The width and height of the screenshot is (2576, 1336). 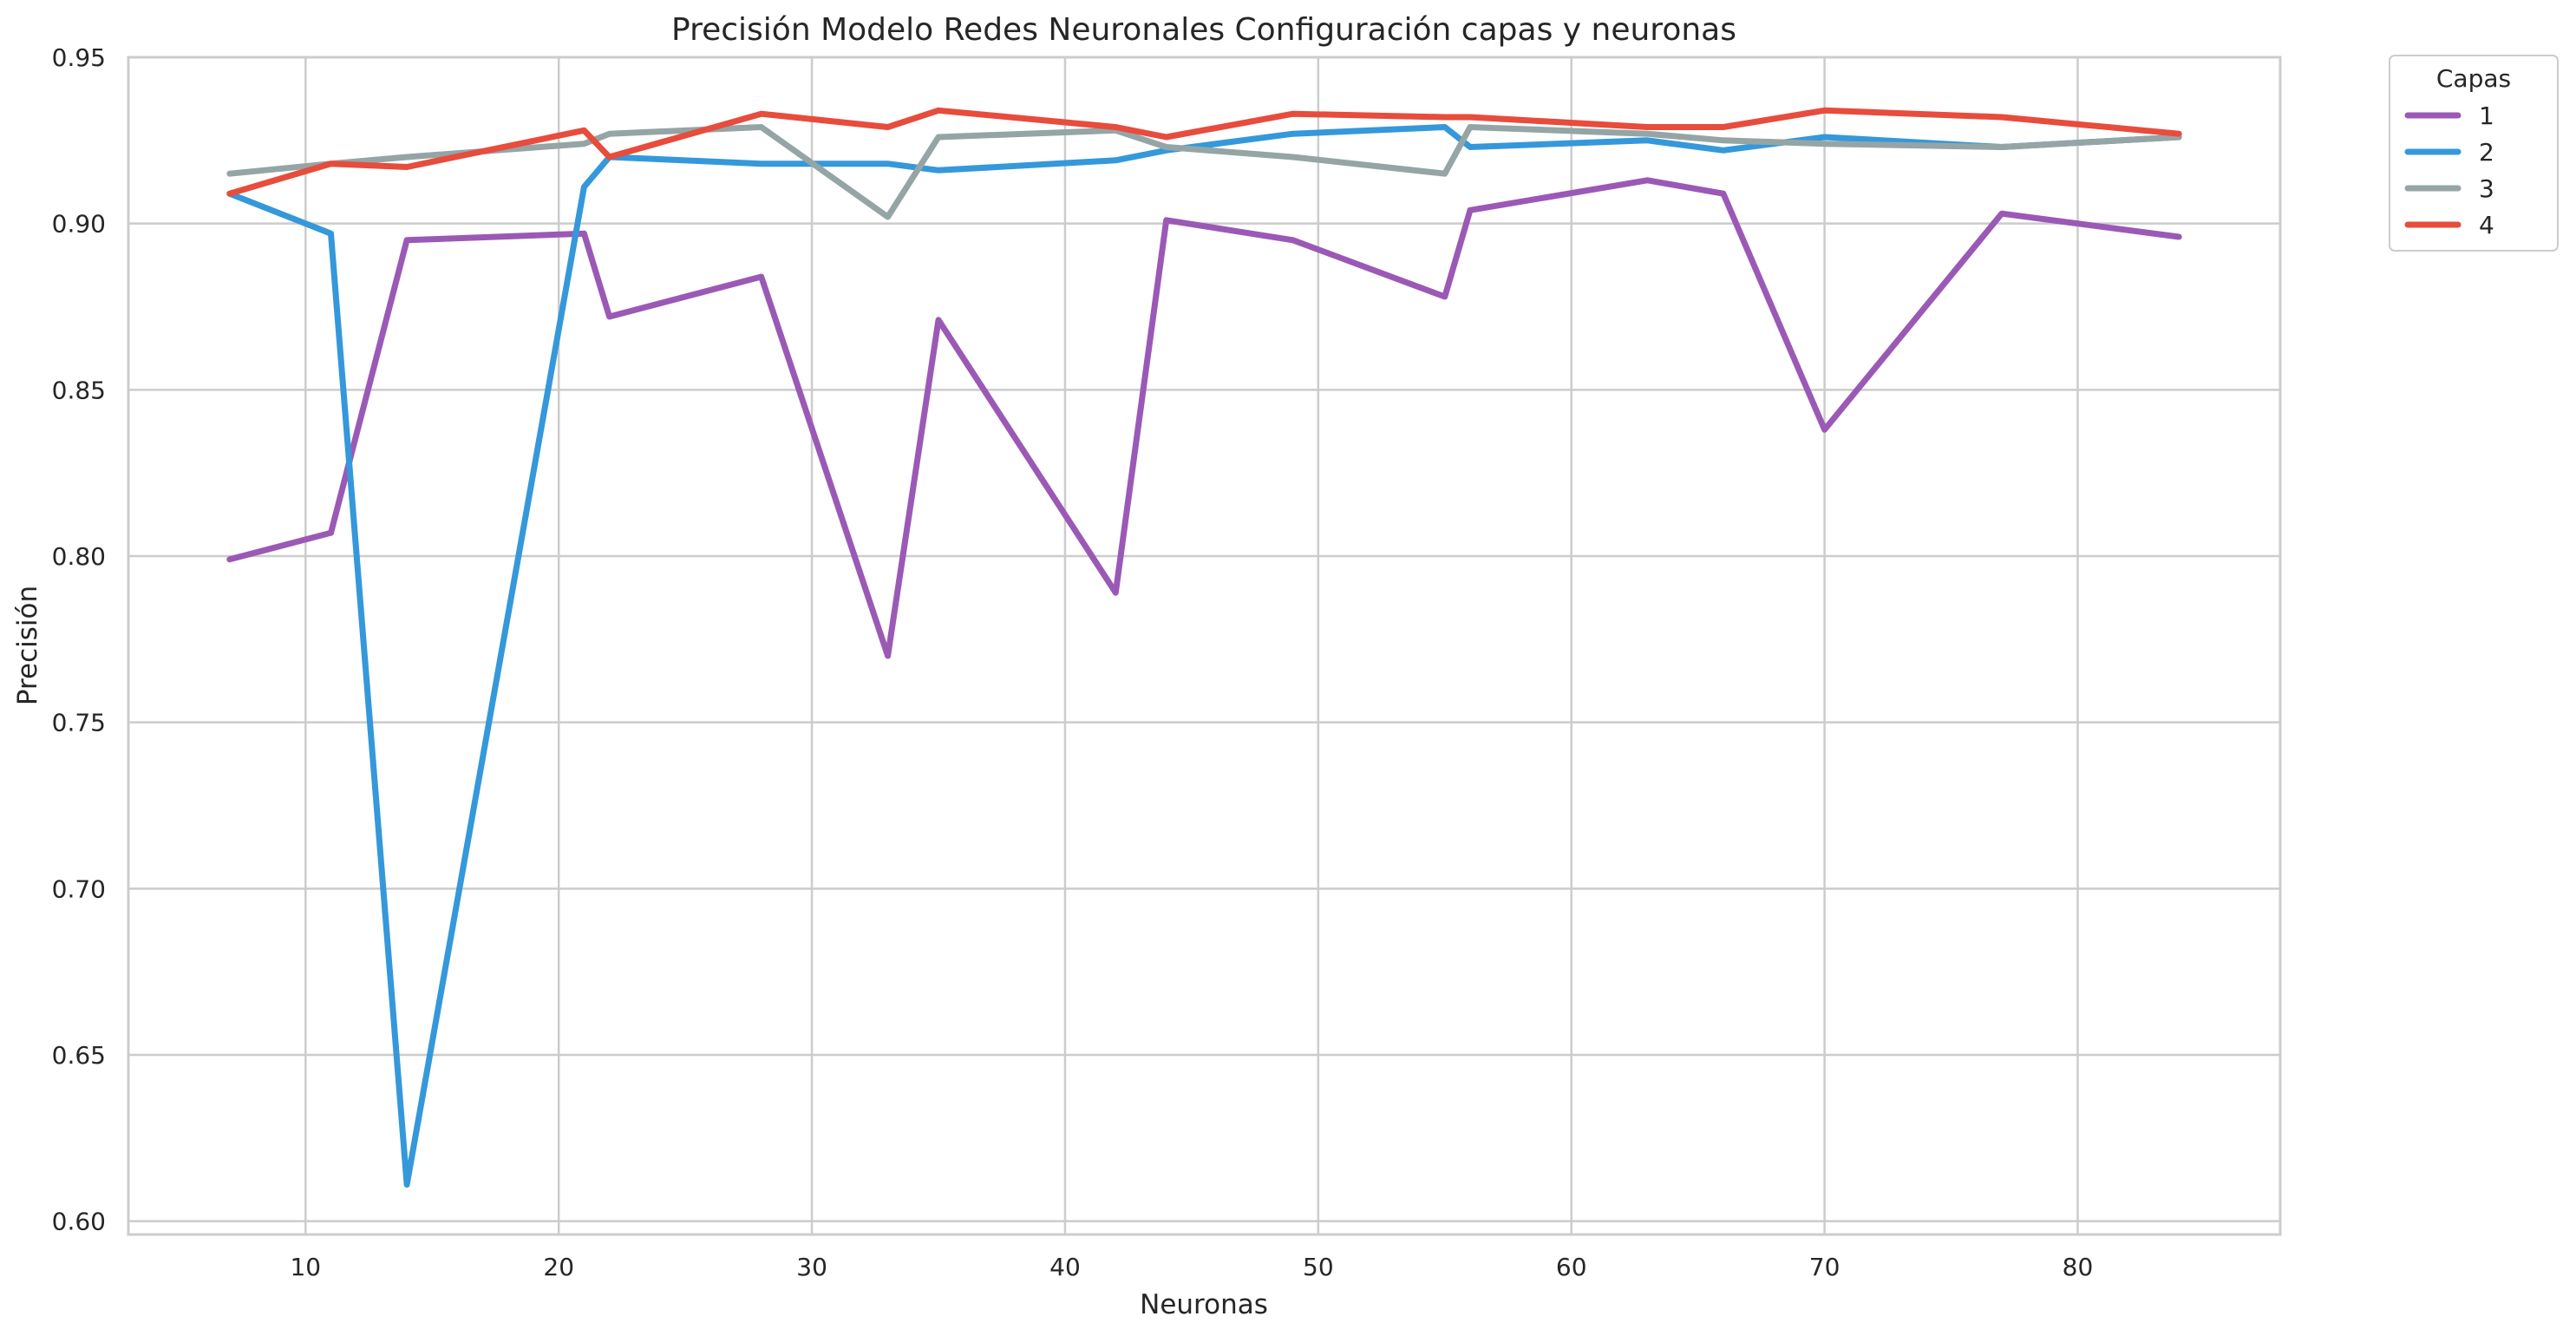 What do you see at coordinates (558, 1267) in the screenshot?
I see `x-tick-label: 20` at bounding box center [558, 1267].